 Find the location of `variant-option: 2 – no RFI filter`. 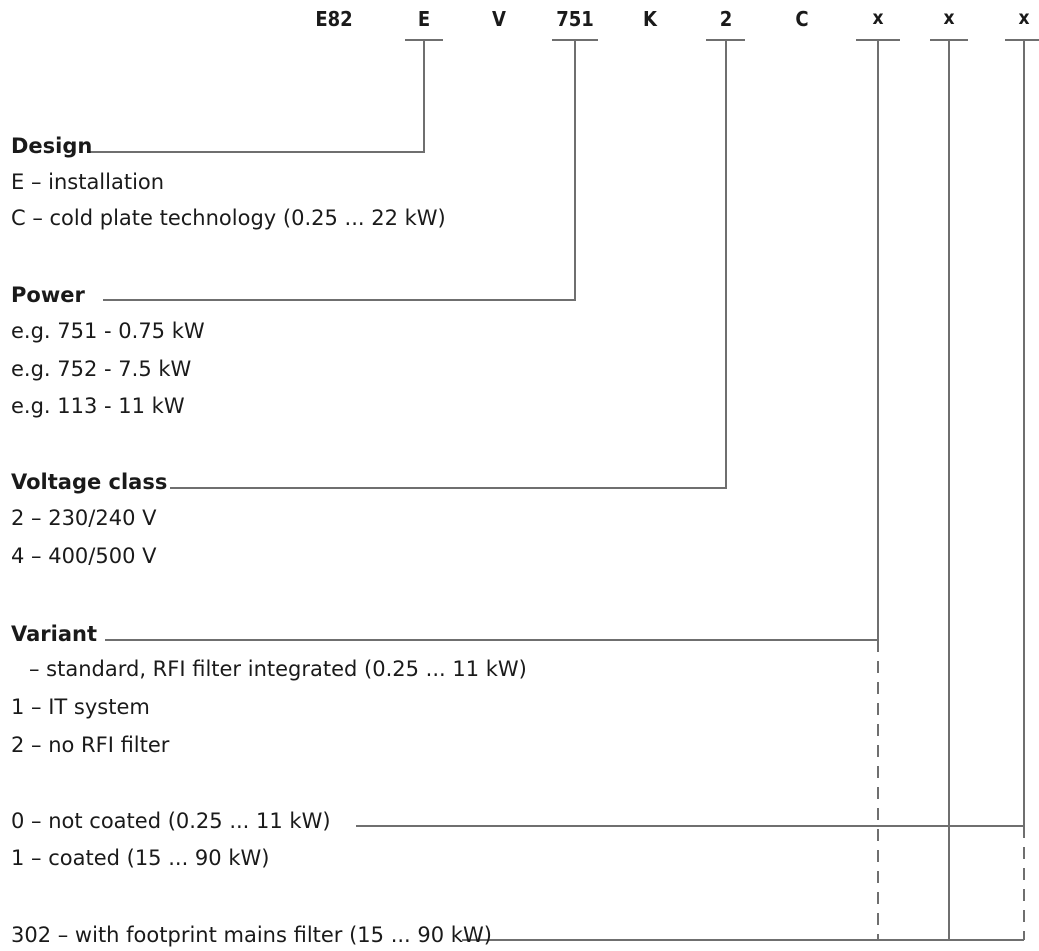

variant-option: 2 – no RFI filter is located at coordinates (90, 745).